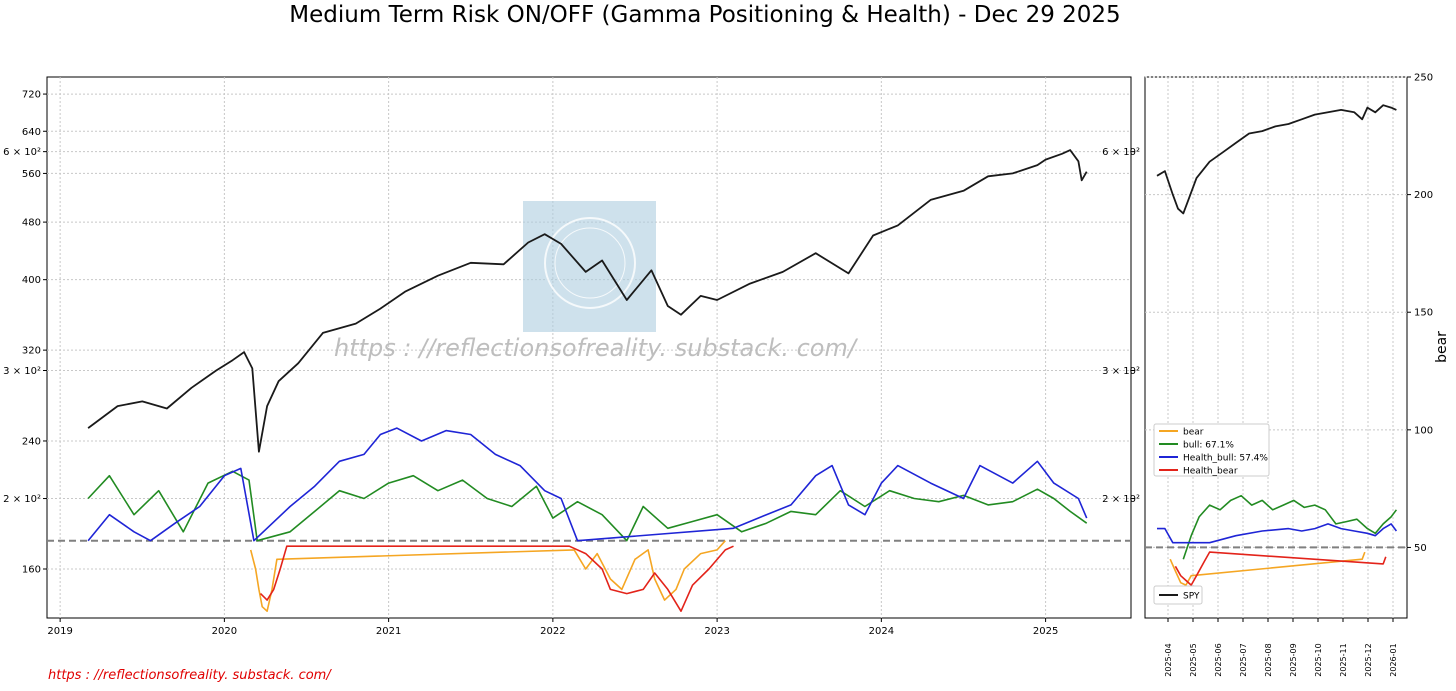 The width and height of the screenshot is (1456, 691). What do you see at coordinates (31, 441) in the screenshot?
I see `y-tick-label: 240` at bounding box center [31, 441].